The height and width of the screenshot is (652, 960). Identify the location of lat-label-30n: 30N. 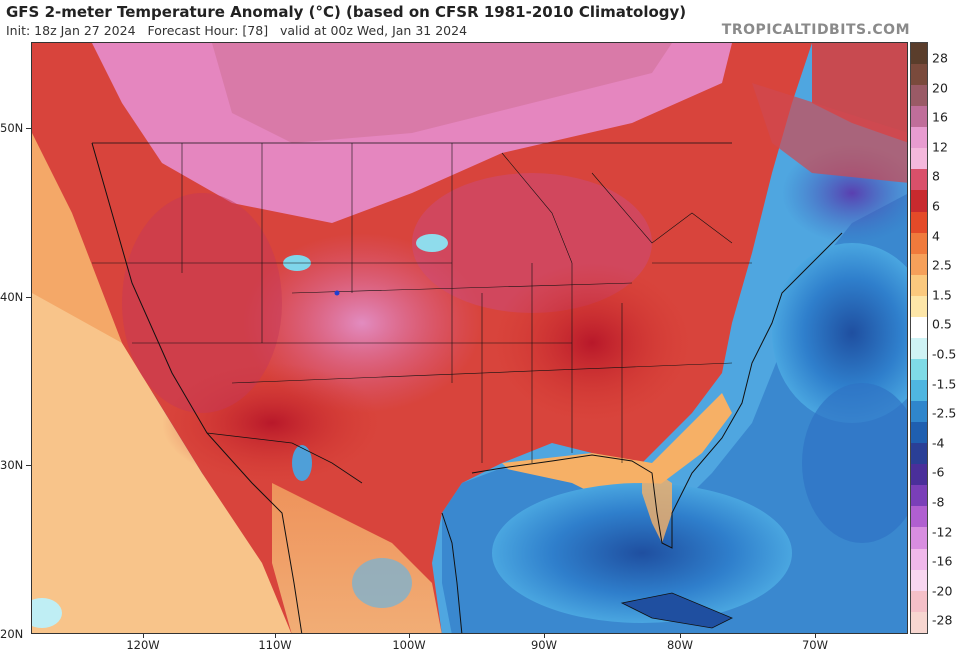
(12, 465).